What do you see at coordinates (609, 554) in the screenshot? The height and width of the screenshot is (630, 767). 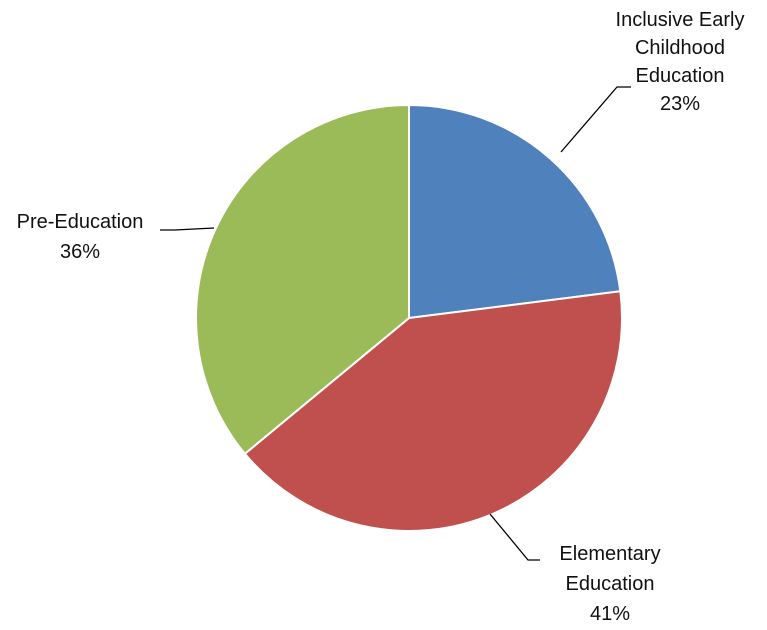 I see `data-label-category: Elementary` at bounding box center [609, 554].